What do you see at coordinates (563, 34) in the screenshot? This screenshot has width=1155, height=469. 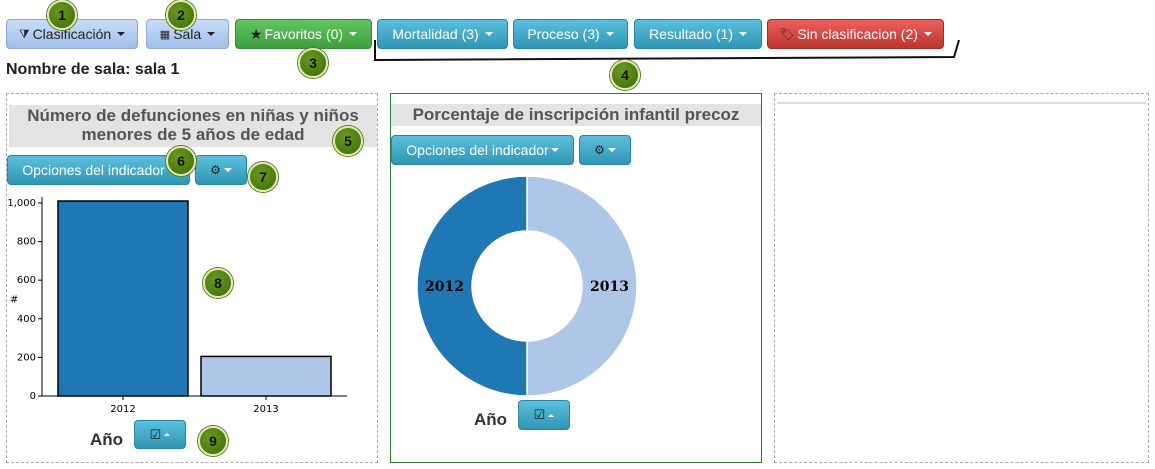 I see `proceso-label: Proceso (3)` at bounding box center [563, 34].